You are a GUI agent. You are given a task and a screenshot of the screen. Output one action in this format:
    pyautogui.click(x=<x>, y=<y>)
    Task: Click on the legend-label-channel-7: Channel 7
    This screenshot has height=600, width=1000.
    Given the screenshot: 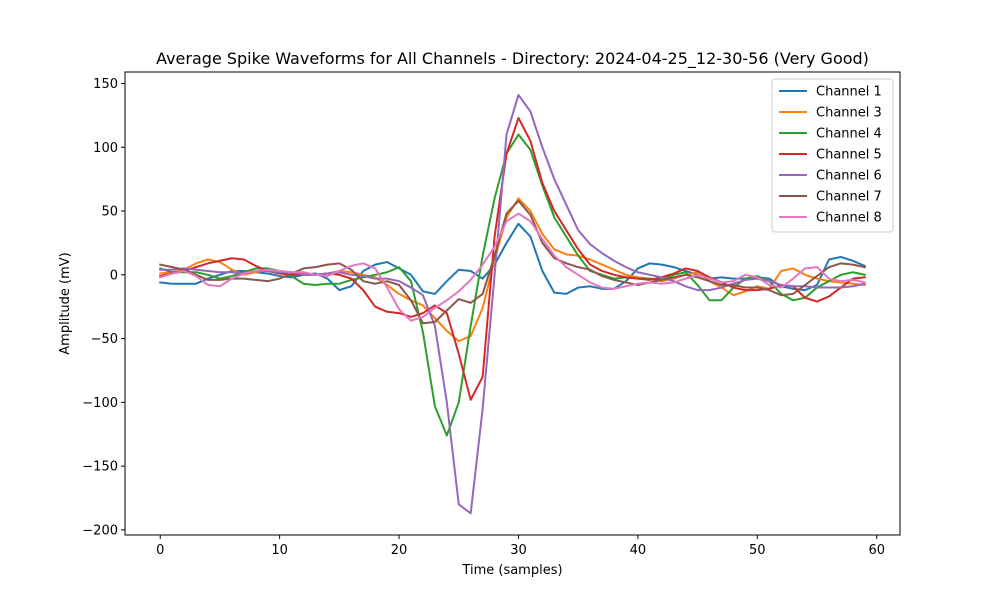 What is the action you would take?
    pyautogui.click(x=849, y=197)
    